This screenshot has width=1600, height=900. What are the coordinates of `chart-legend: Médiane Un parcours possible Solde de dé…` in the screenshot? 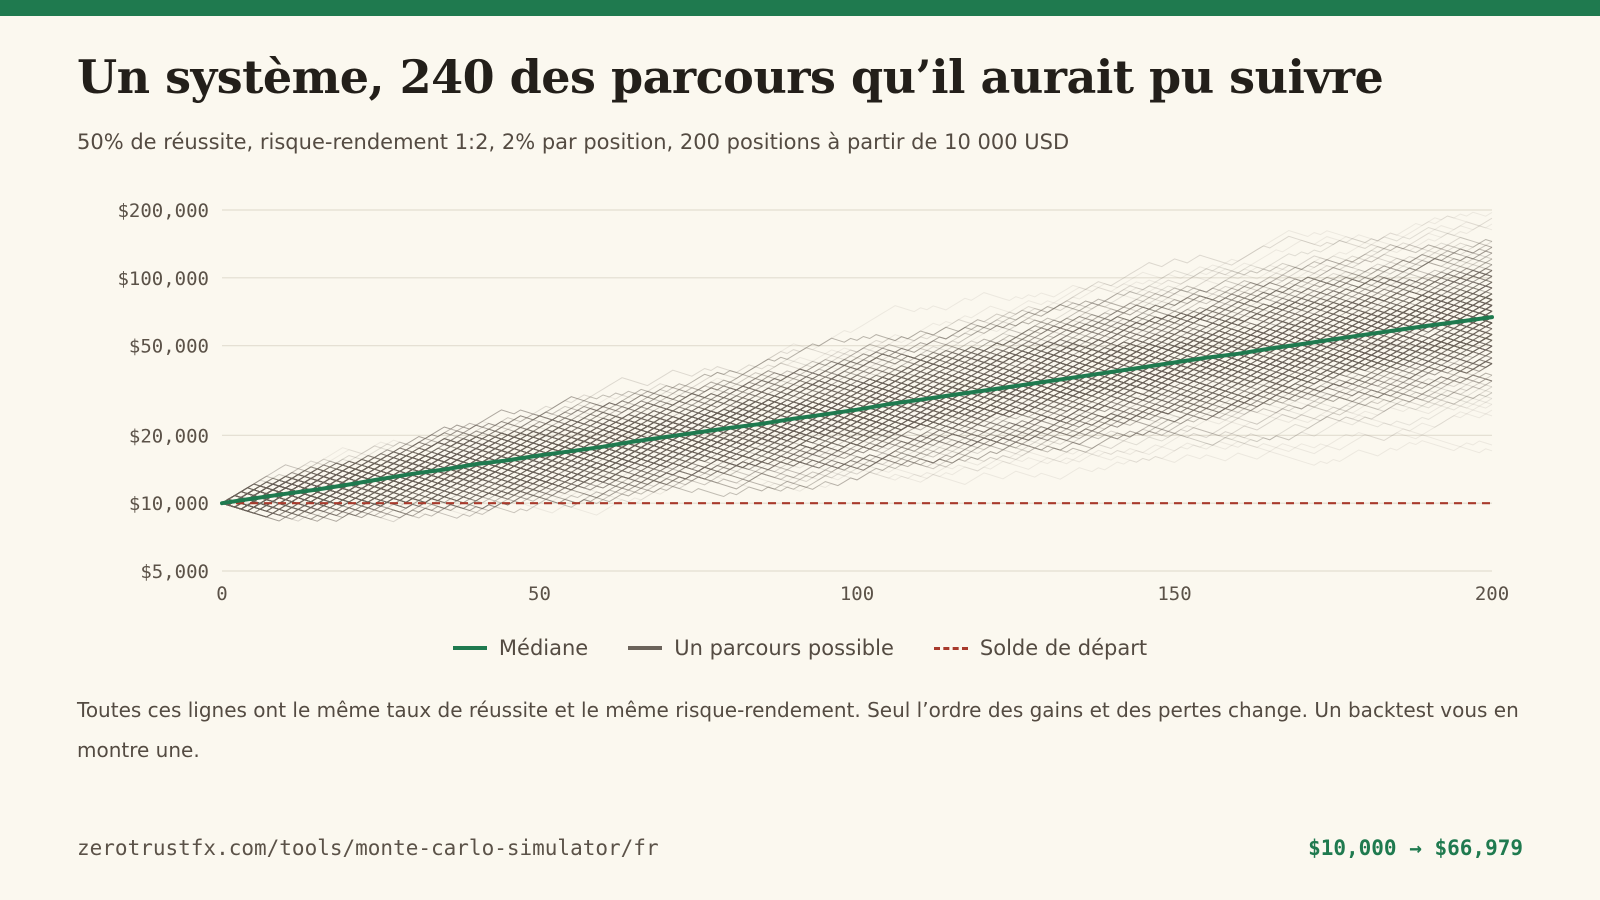 It's located at (800, 648).